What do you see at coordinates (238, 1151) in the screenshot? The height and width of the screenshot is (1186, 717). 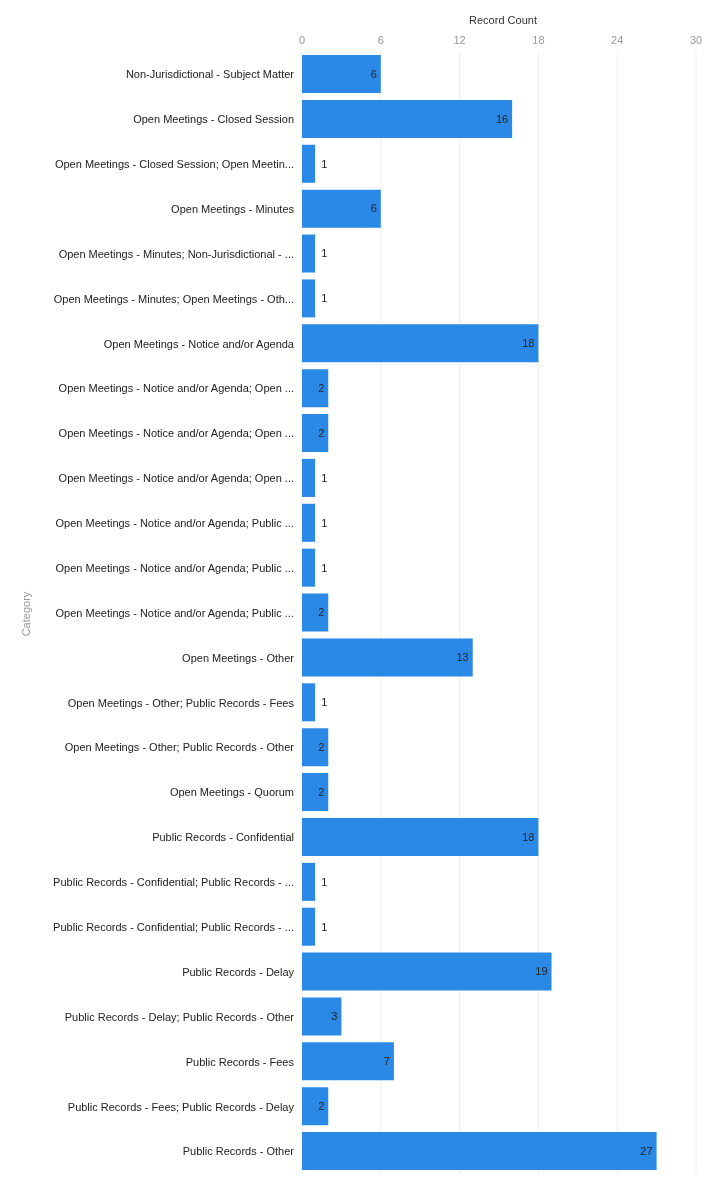 I see `y-tick-label: Public Records - Other` at bounding box center [238, 1151].